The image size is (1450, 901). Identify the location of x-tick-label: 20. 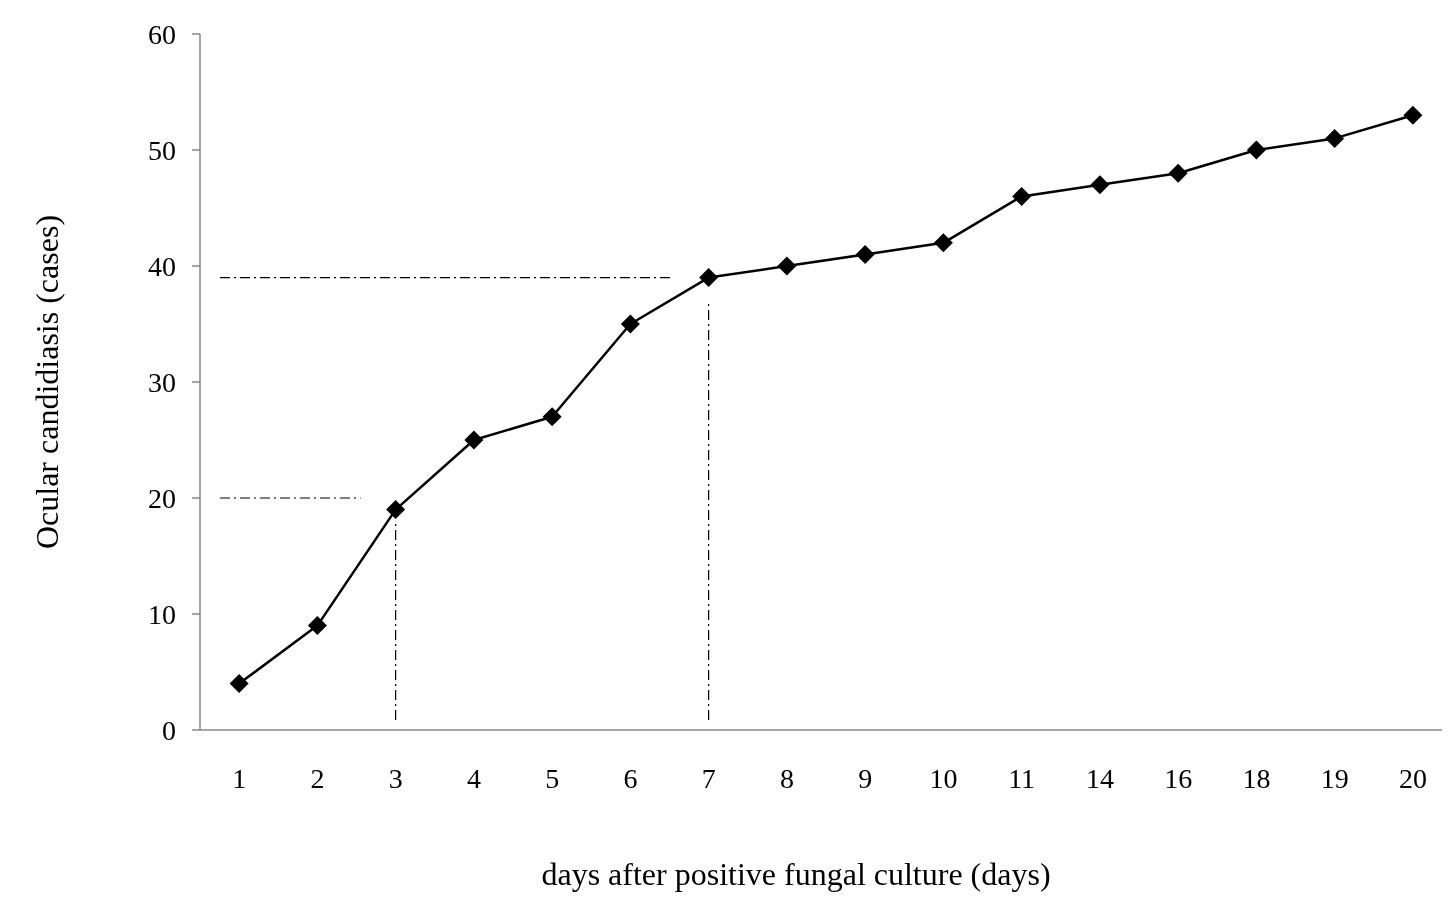
(1412, 778).